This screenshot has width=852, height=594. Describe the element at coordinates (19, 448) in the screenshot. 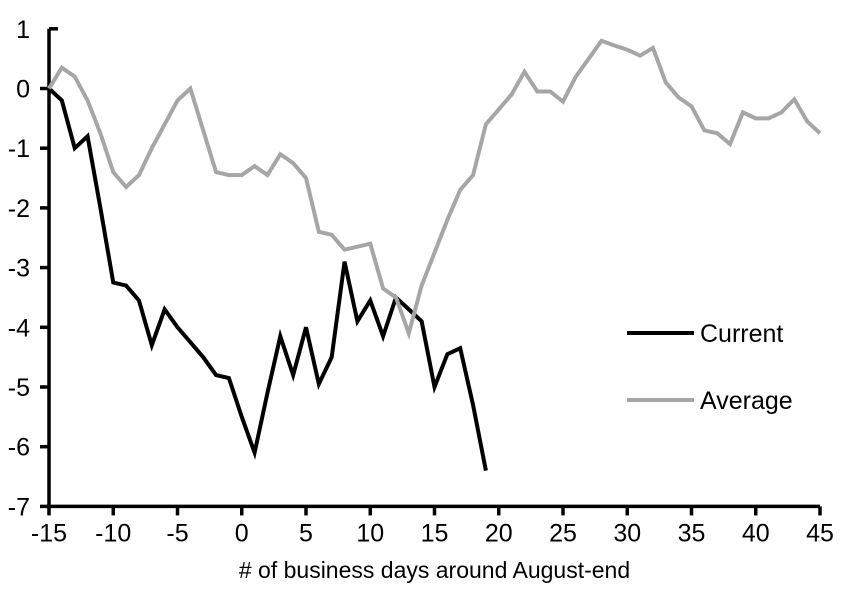

I see `y-tick-label: -6` at that location.